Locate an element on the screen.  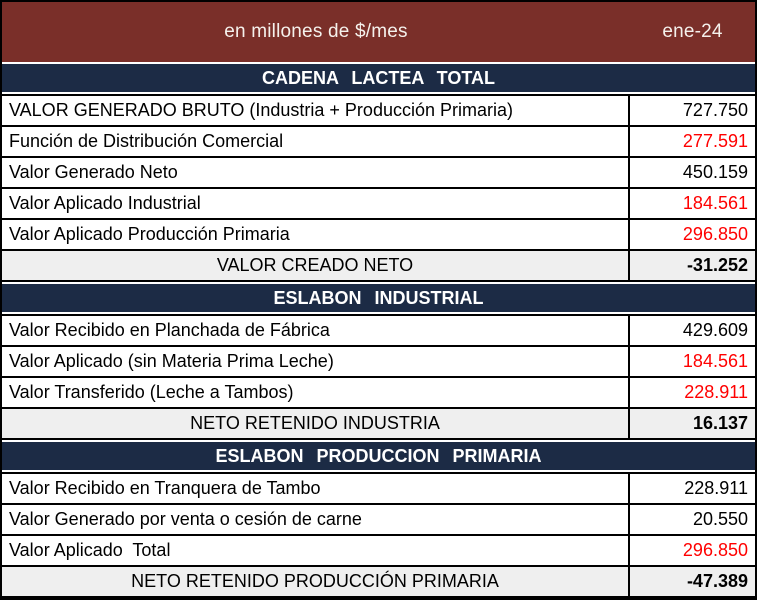
table-row: Valor Aplicado Industrial 184.561 is located at coordinates (378, 204).